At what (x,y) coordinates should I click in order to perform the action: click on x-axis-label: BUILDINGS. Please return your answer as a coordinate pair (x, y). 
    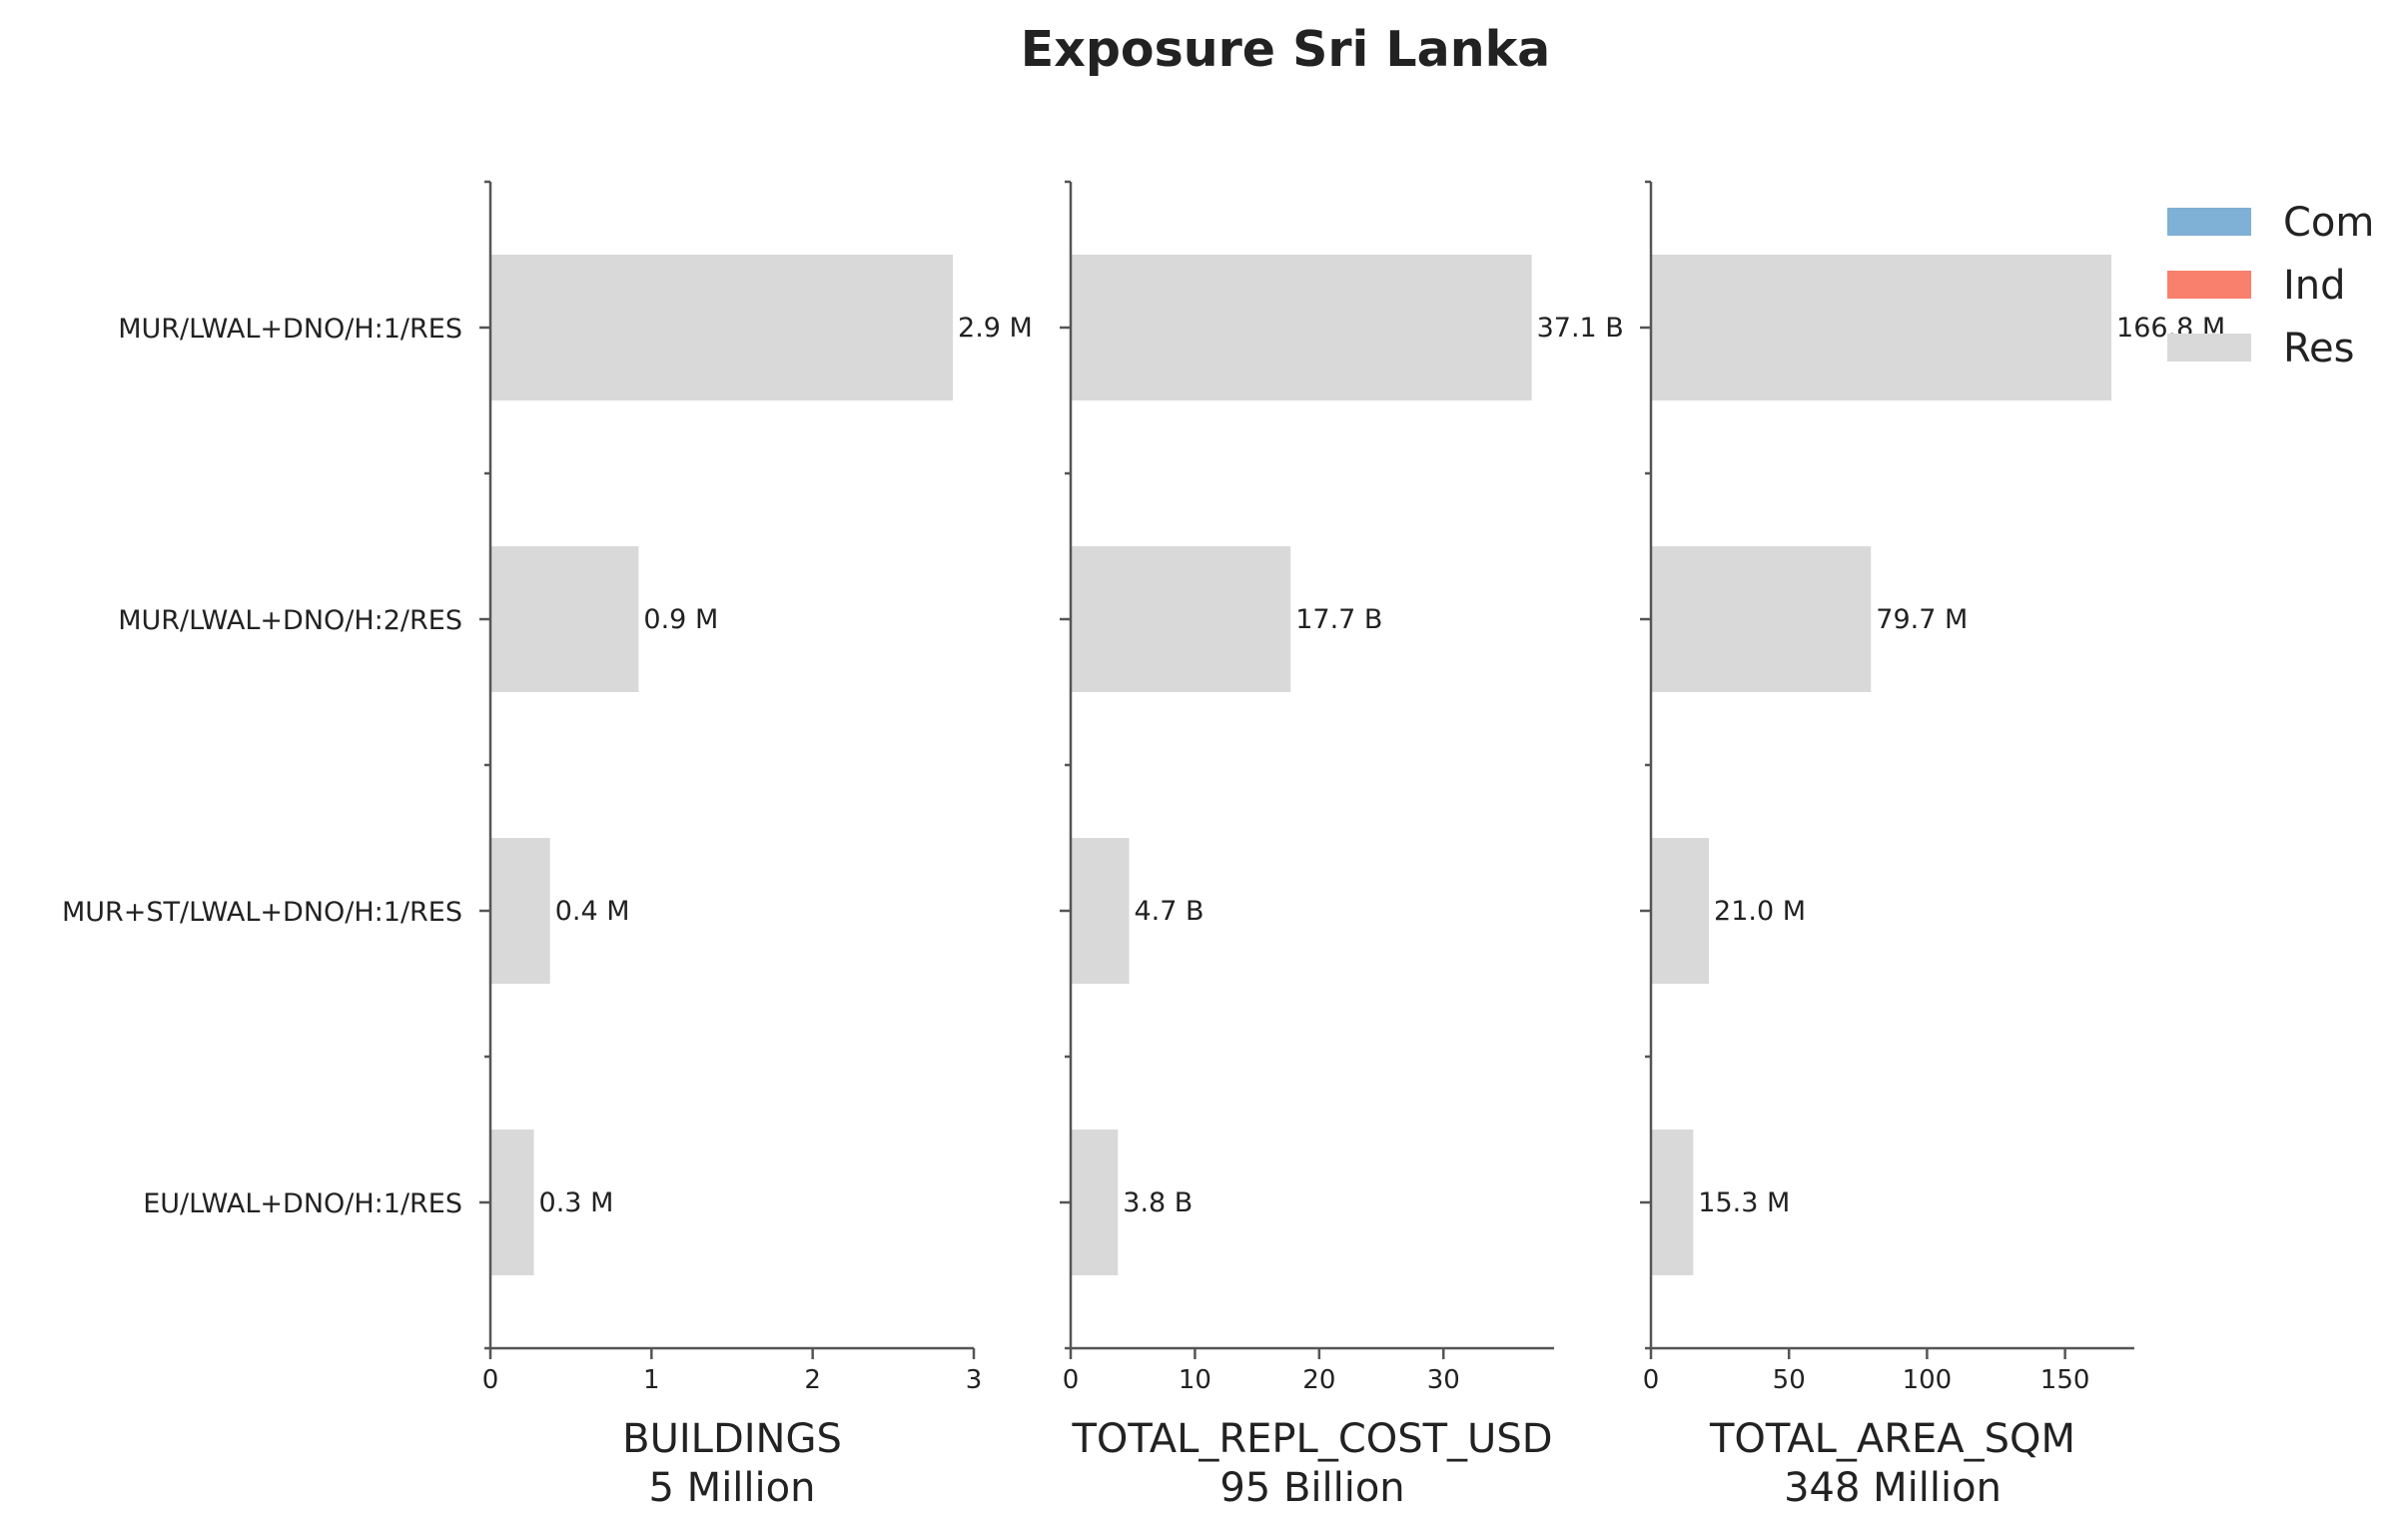
    Looking at the image, I should click on (732, 1439).